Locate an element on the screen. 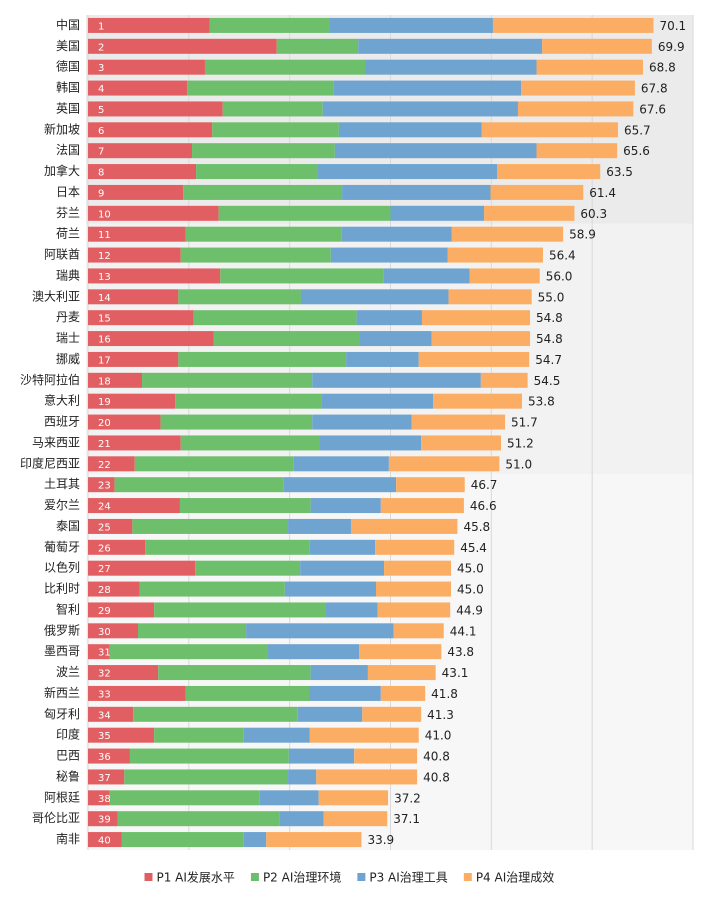 The width and height of the screenshot is (713, 906). total-label: 46.7 is located at coordinates (484, 485).